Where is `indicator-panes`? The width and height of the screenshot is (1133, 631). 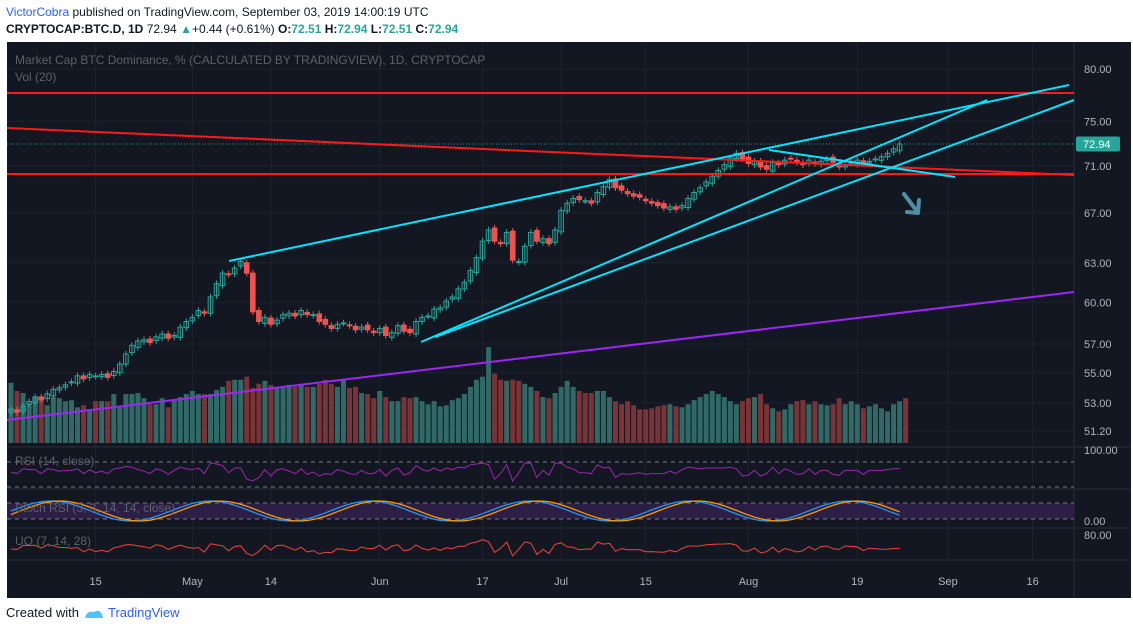 indicator-panes is located at coordinates (540, 509).